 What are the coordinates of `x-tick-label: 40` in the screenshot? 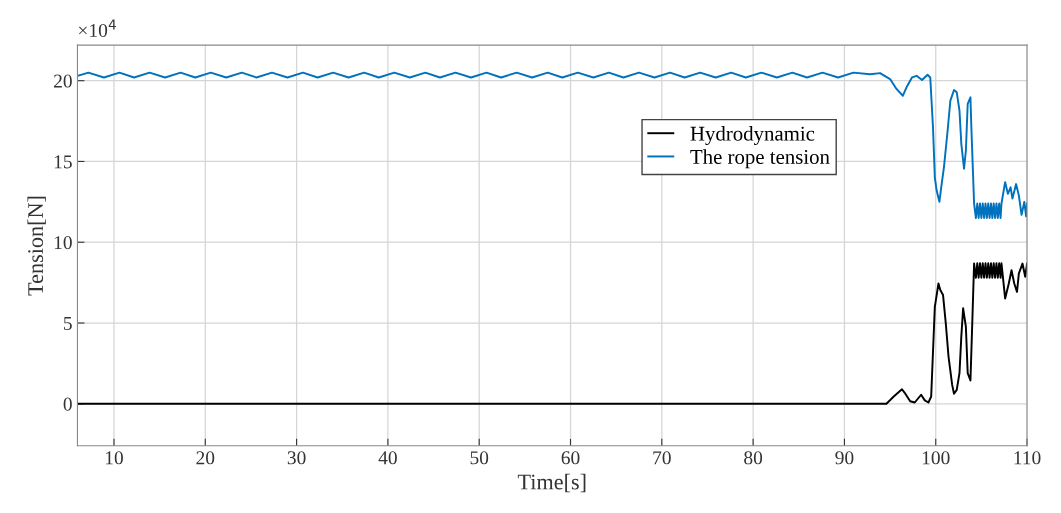 It's located at (387, 458).